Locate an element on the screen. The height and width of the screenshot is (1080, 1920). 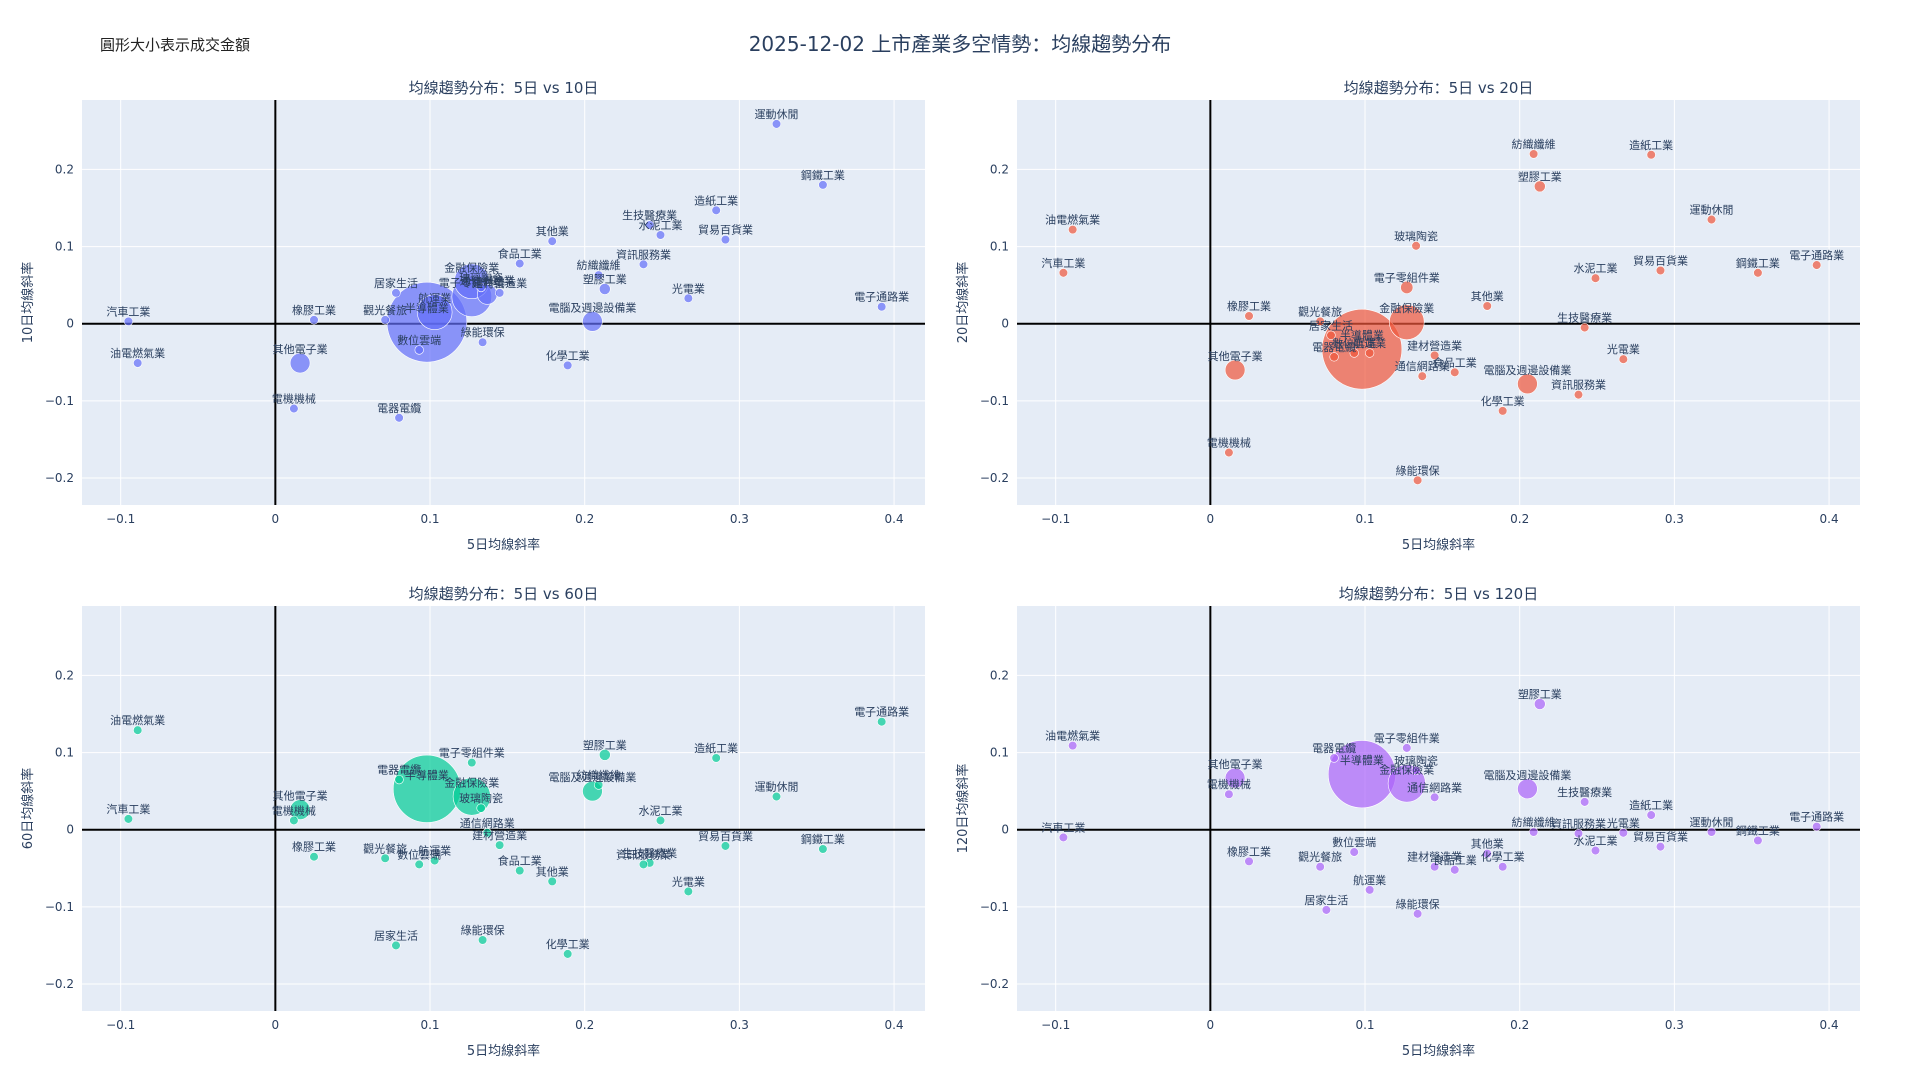
x-tick-label: 0.2 is located at coordinates (1519, 519).